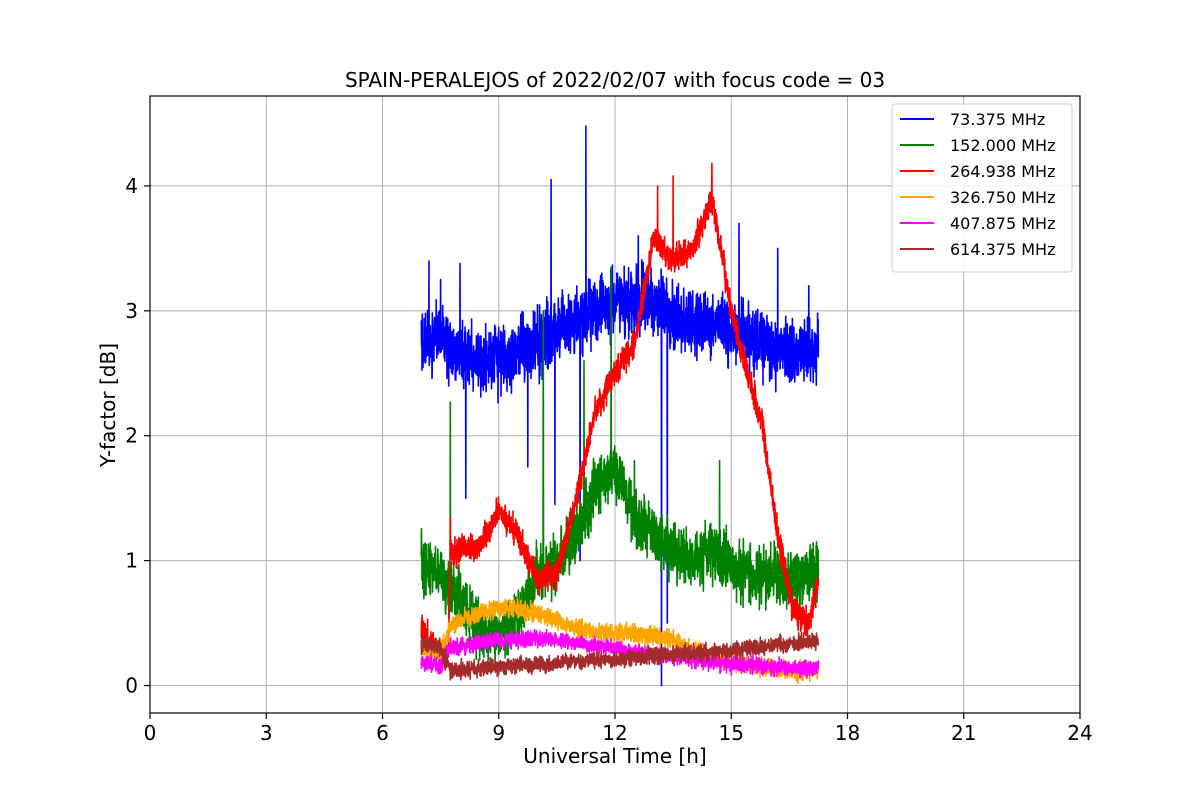 This screenshot has width=1200, height=800. Describe the element at coordinates (1002, 249) in the screenshot. I see `legend-label: 614.375 MHz` at that location.